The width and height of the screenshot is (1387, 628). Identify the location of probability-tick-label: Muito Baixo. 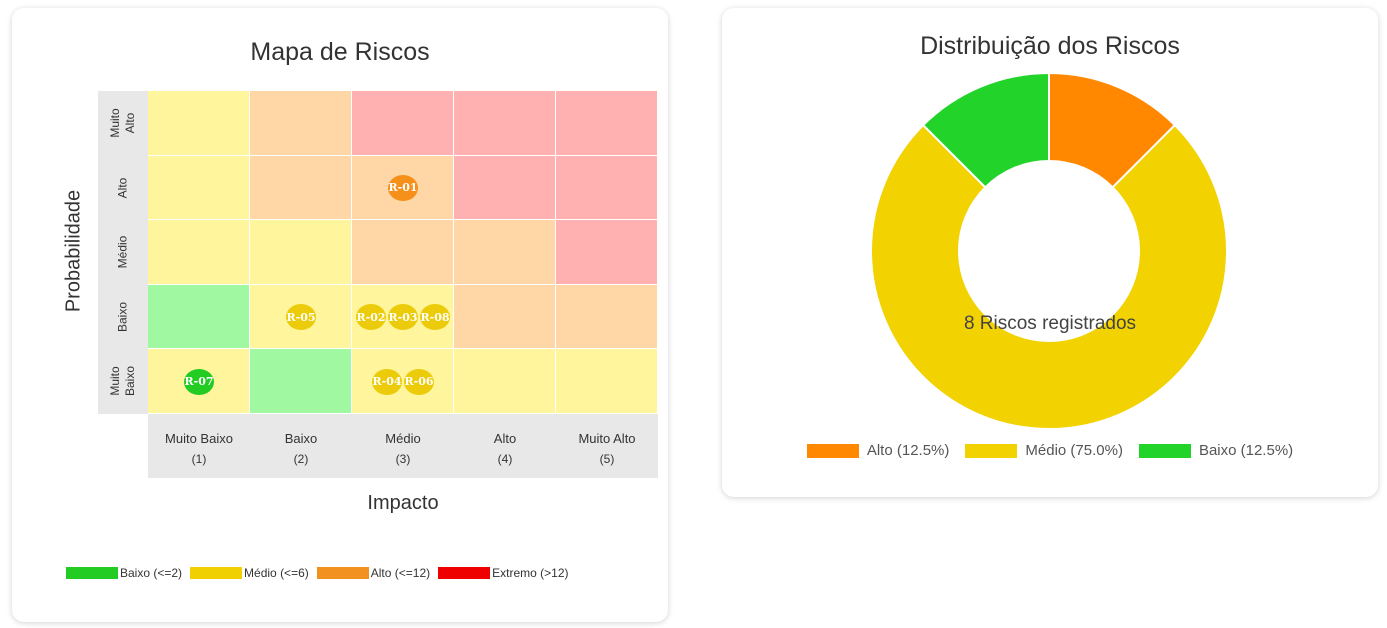
(123, 381).